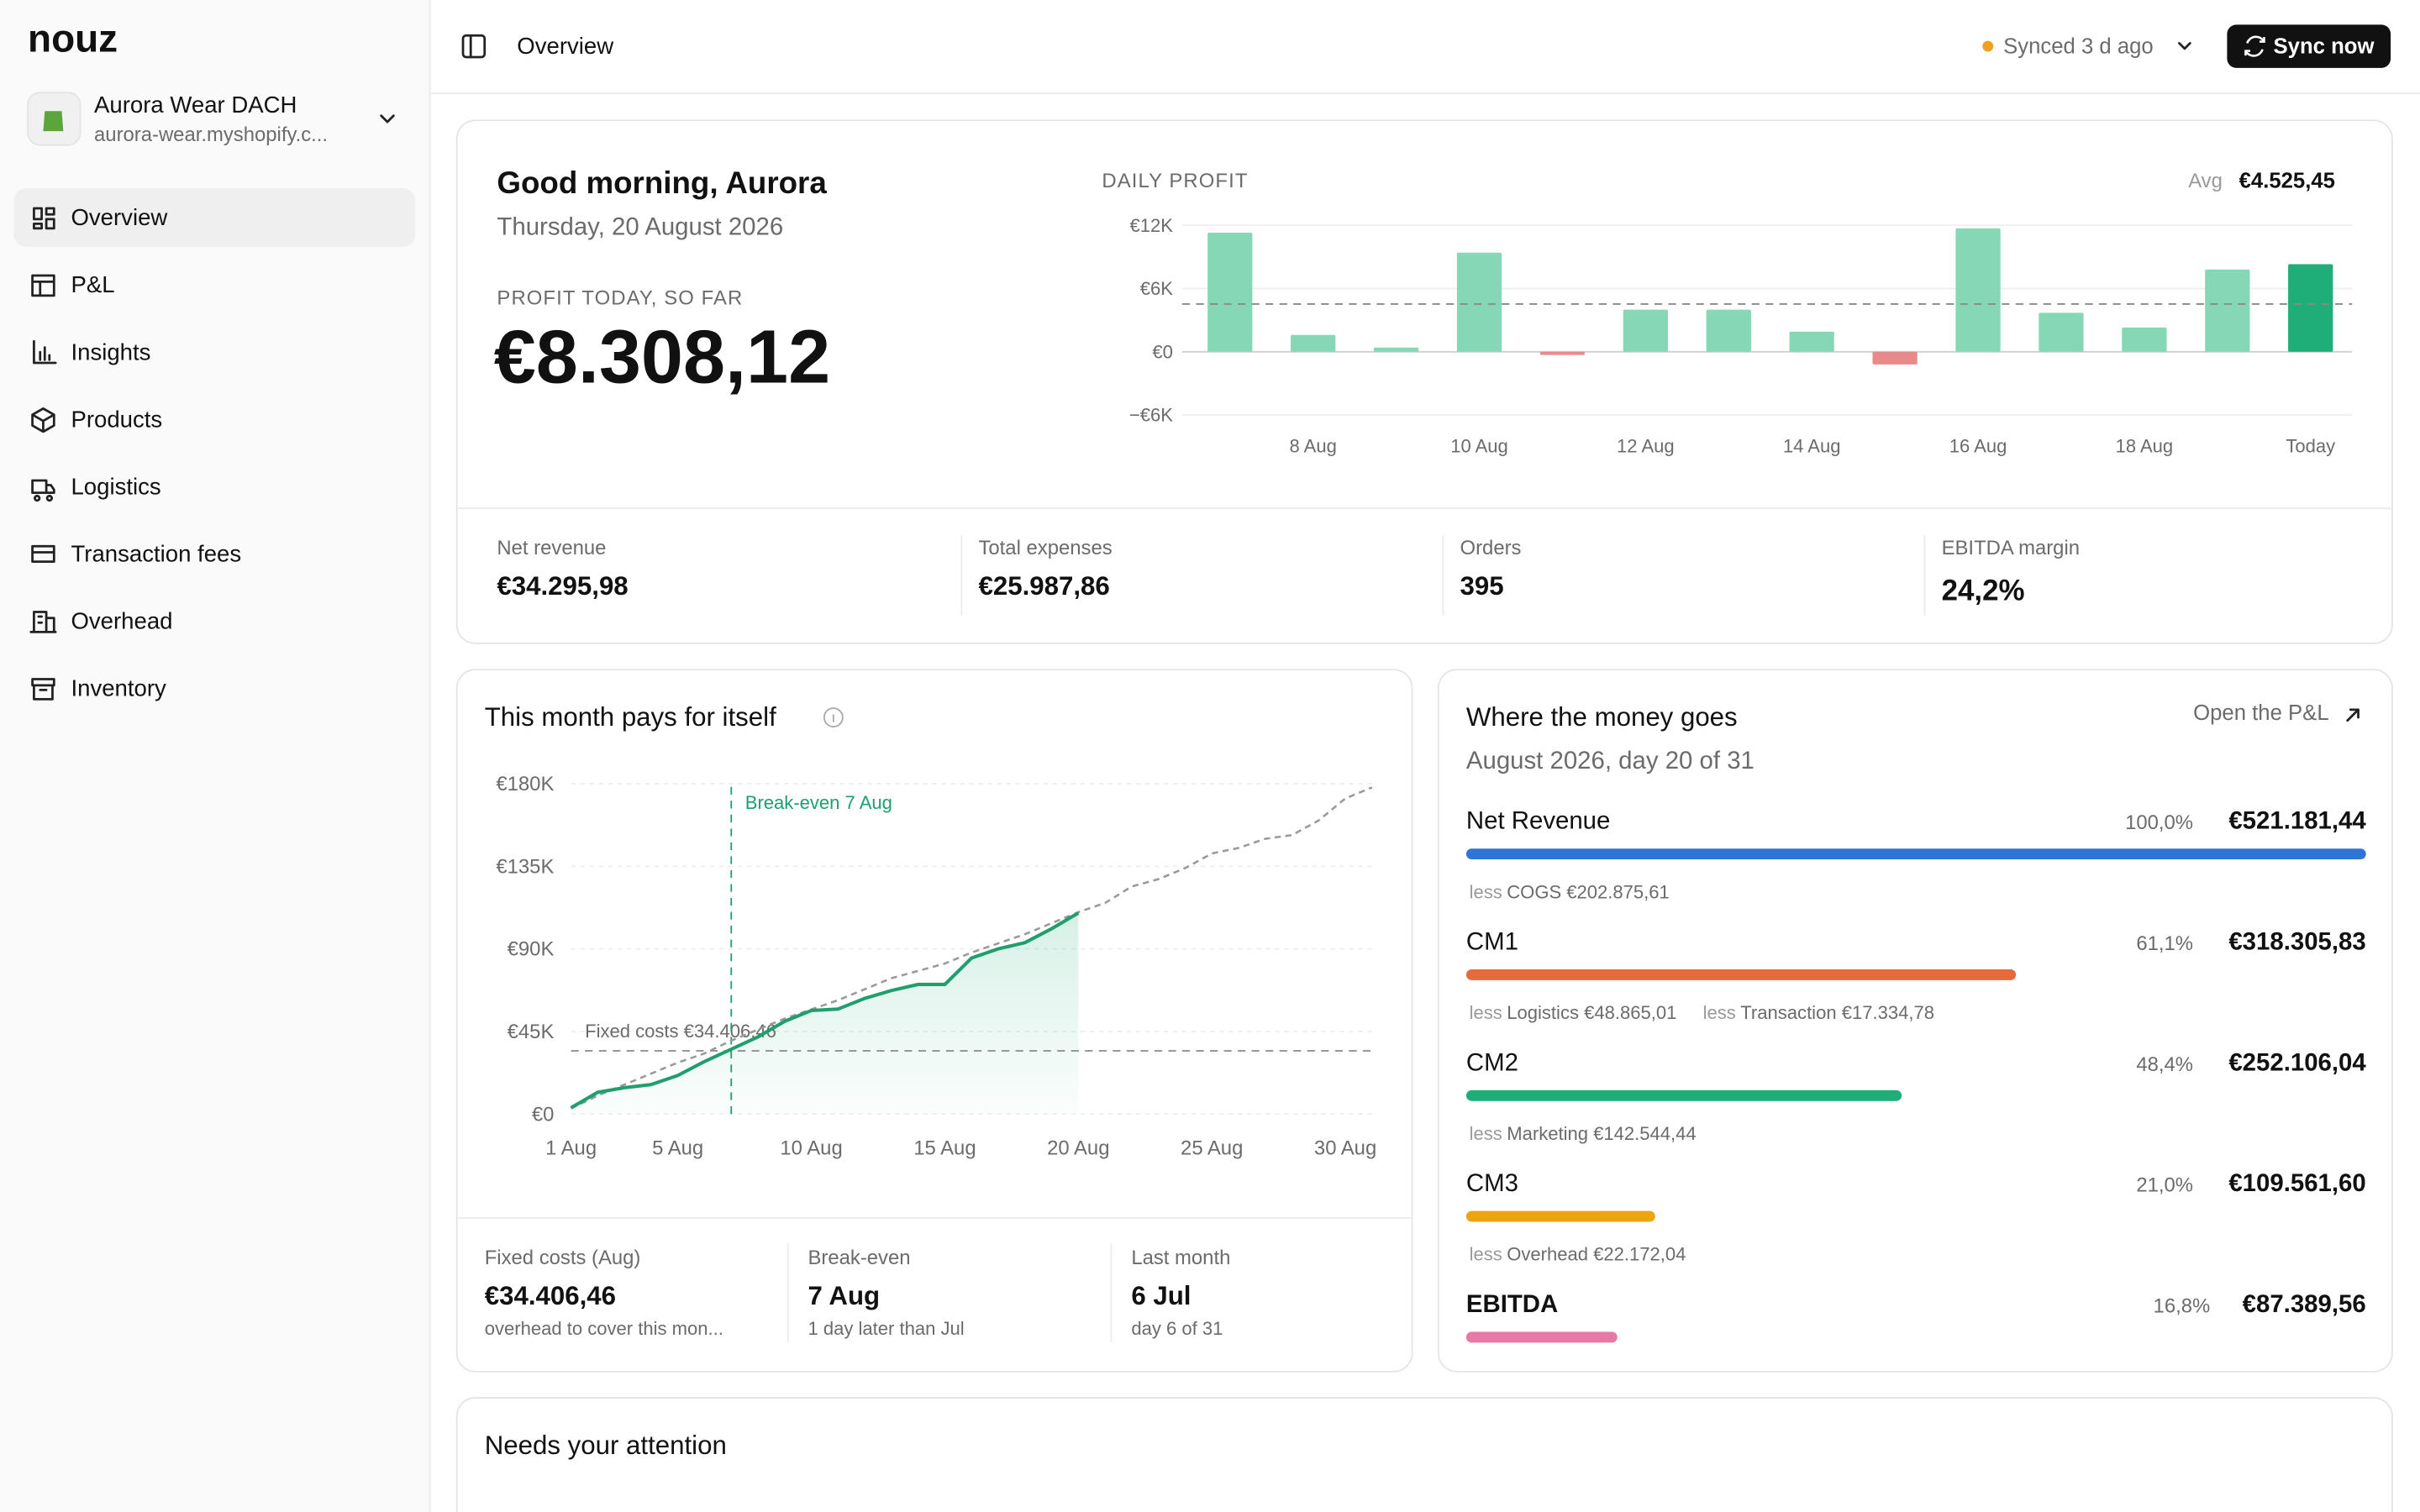  What do you see at coordinates (1345, 1148) in the screenshot?
I see `x-tick-label: 30 Aug` at bounding box center [1345, 1148].